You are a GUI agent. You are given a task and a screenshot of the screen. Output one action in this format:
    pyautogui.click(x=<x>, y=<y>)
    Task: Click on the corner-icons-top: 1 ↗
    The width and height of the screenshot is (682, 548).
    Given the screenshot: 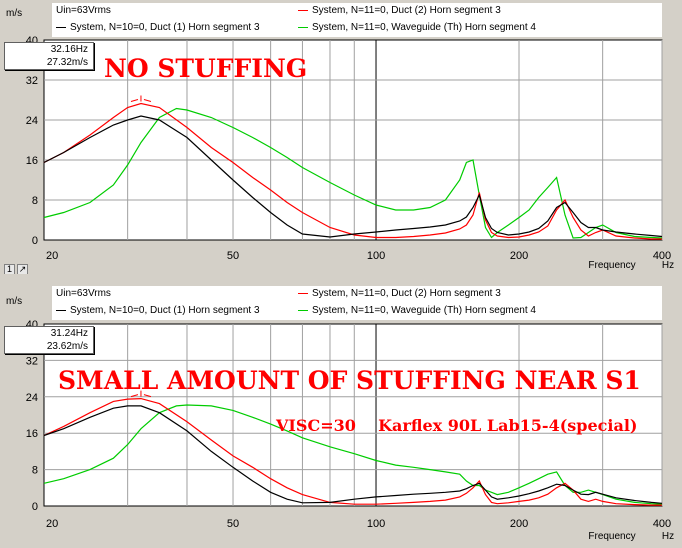 What is the action you would take?
    pyautogui.click(x=17, y=269)
    